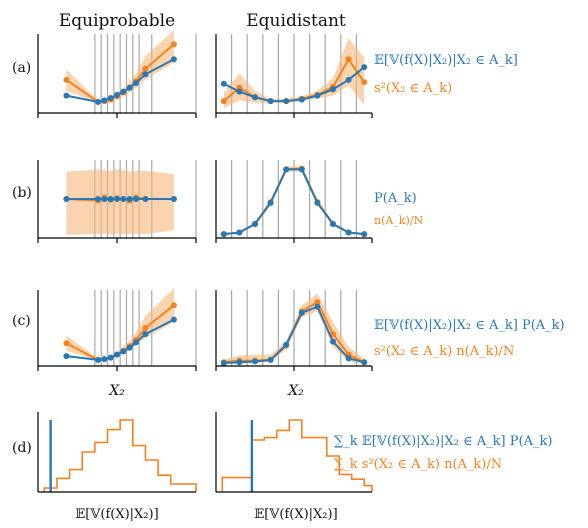 Image resolution: width=588 pixels, height=528 pixels. What do you see at coordinates (469, 325) in the screenshot?
I see `legend-c-blue: 𝔼[𝕍(f(X)|X₂)|X₂ ∈ A_k] P(A_k)` at bounding box center [469, 325].